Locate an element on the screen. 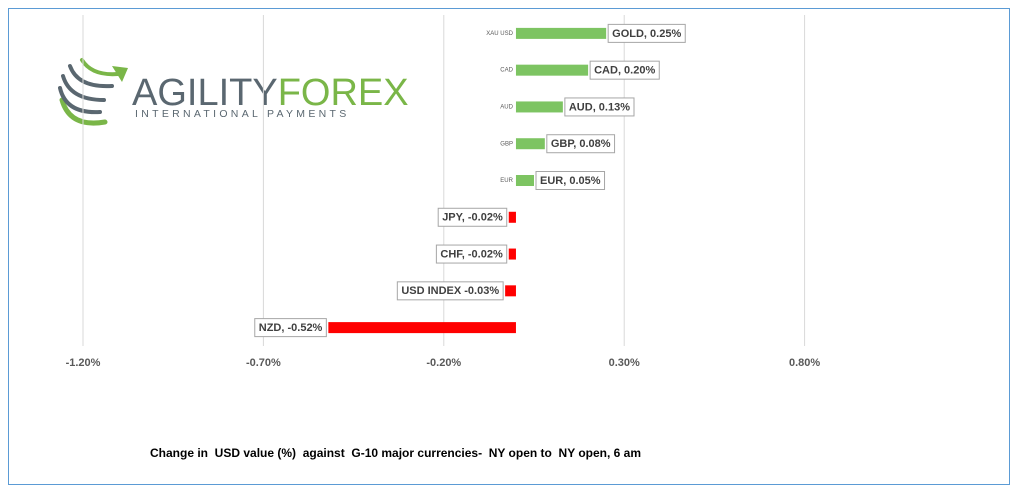  data-label-text: CAD, 0.20% is located at coordinates (624, 71).